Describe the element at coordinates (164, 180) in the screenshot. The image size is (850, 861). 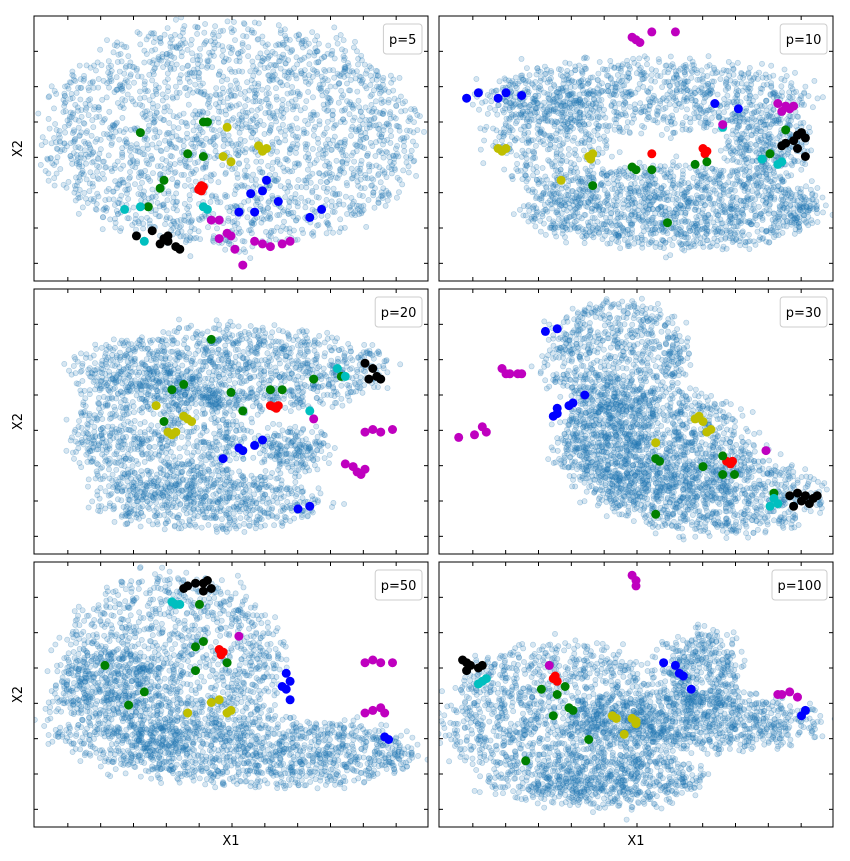
I see `highlight-point` at that location.